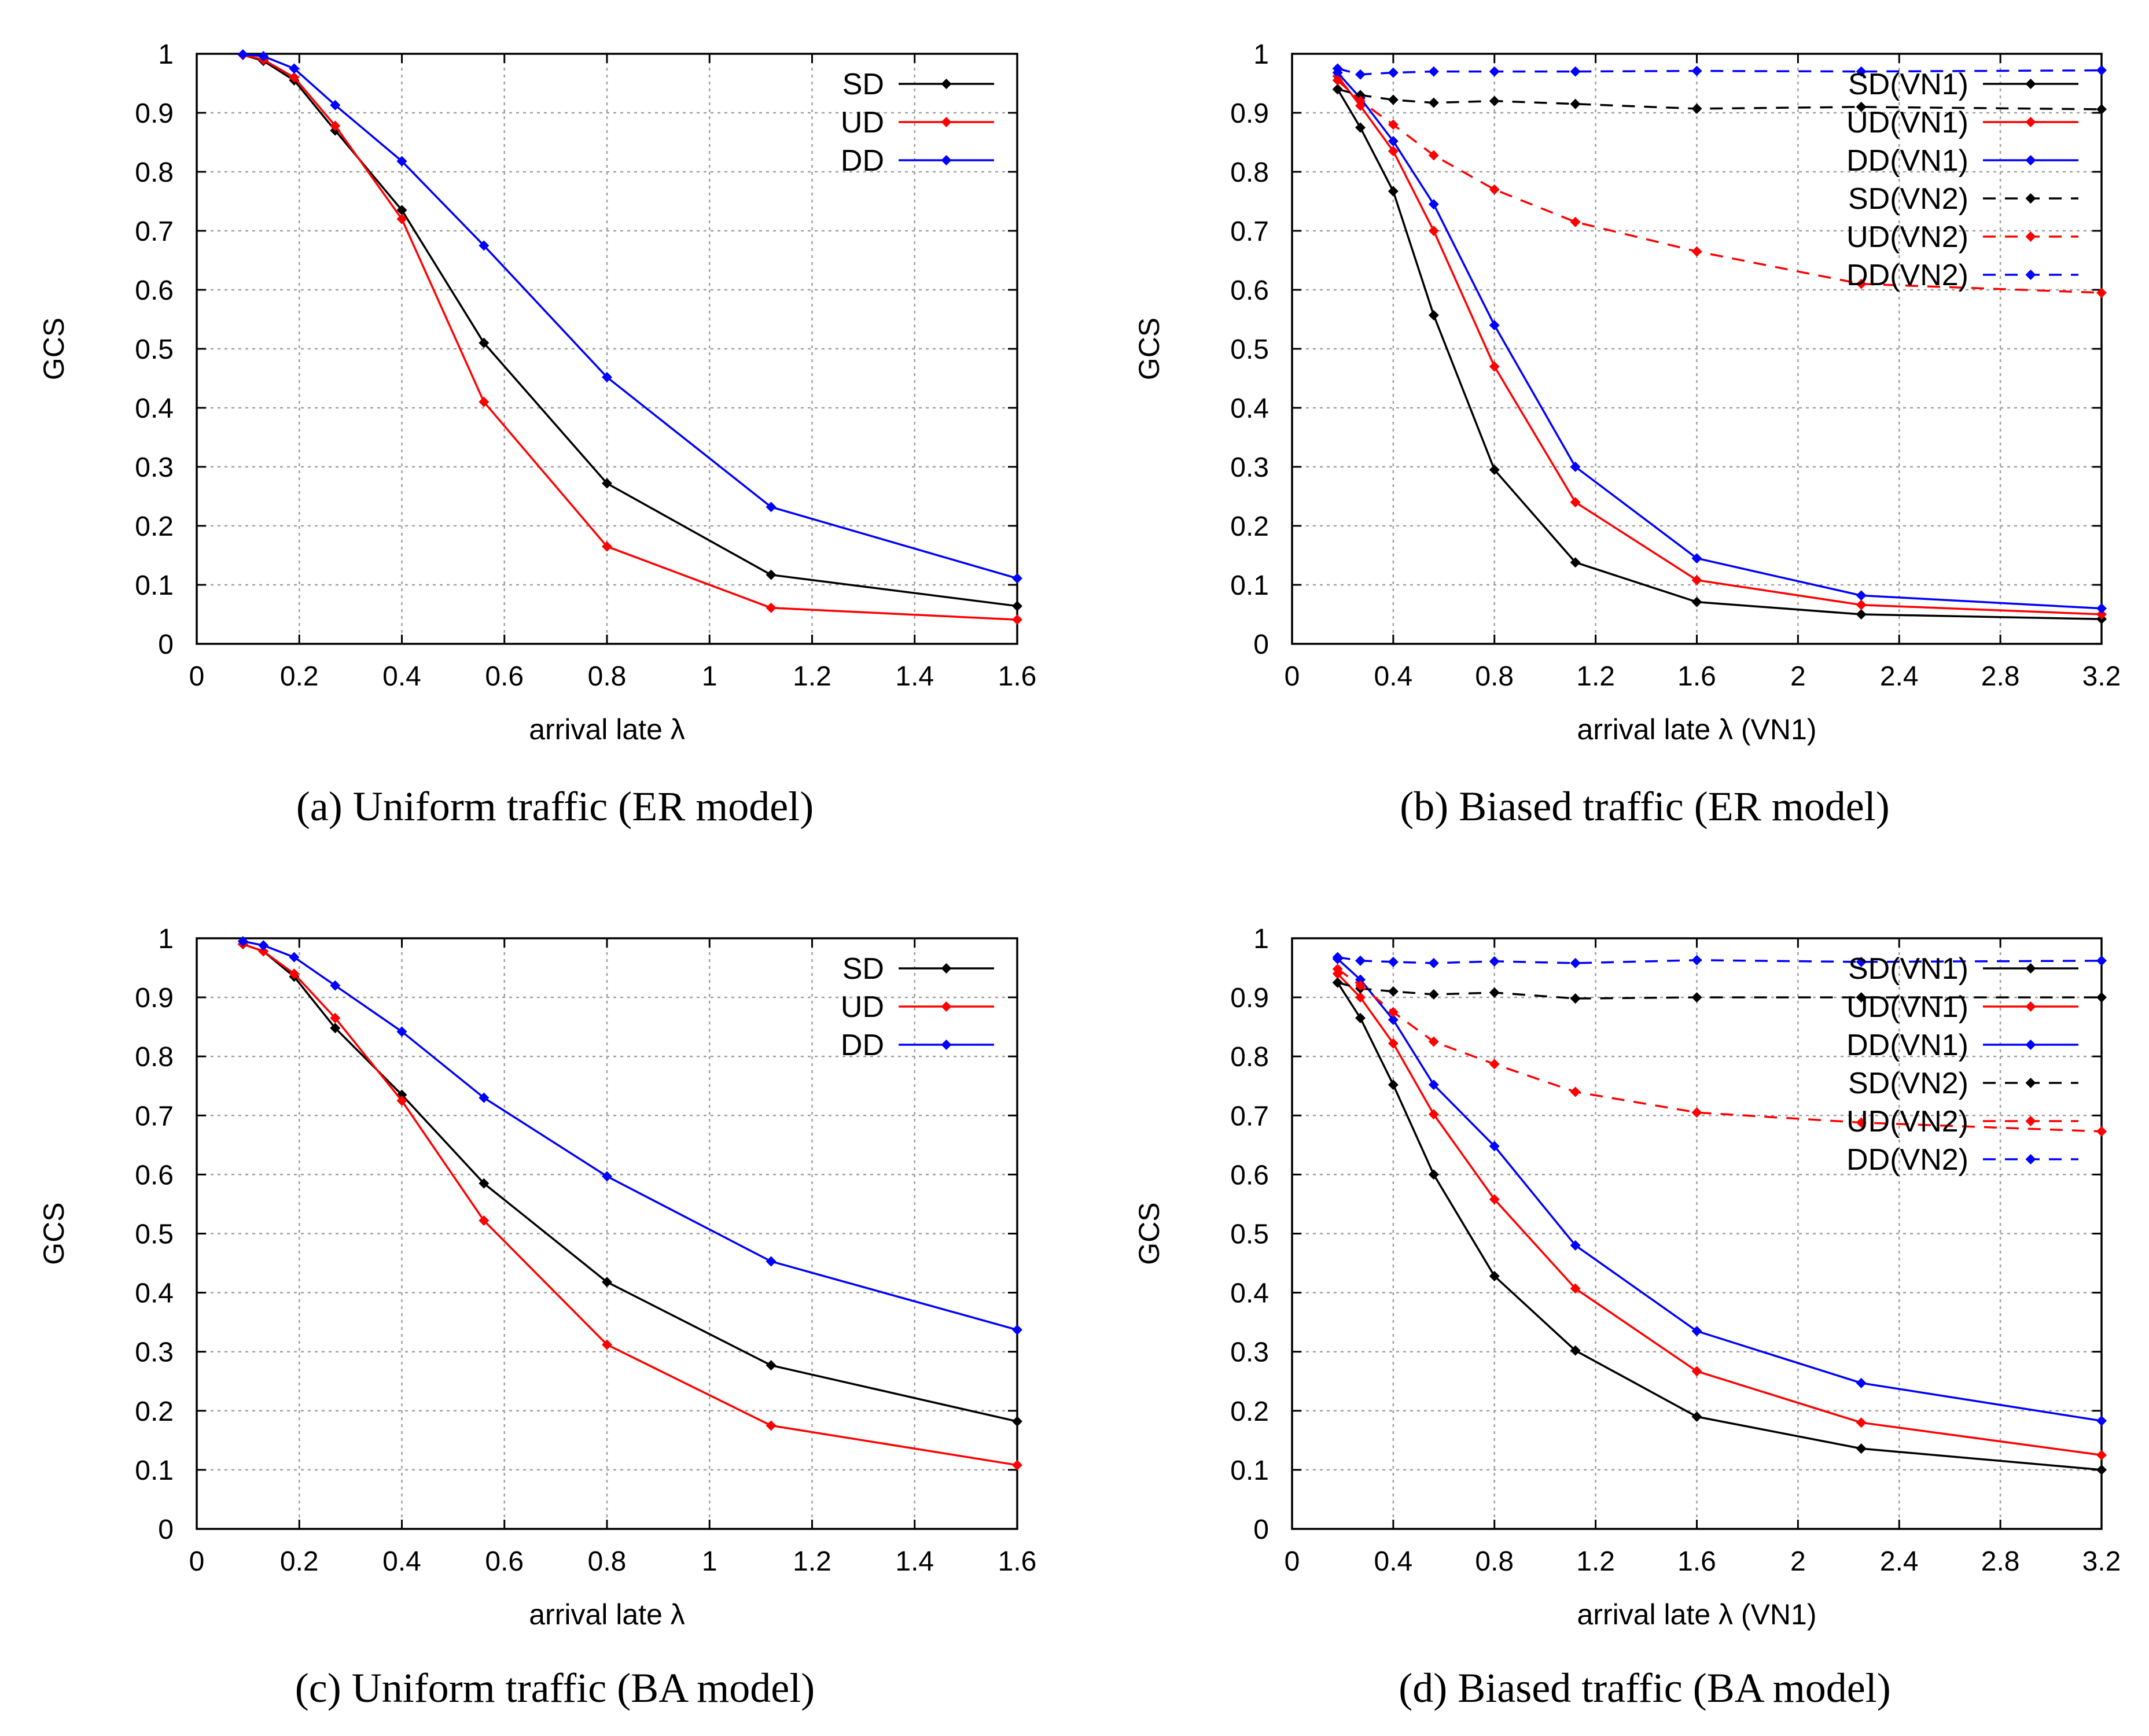  Describe the element at coordinates (1907, 1121) in the screenshot. I see `legend-label: UD(VN2)` at that location.